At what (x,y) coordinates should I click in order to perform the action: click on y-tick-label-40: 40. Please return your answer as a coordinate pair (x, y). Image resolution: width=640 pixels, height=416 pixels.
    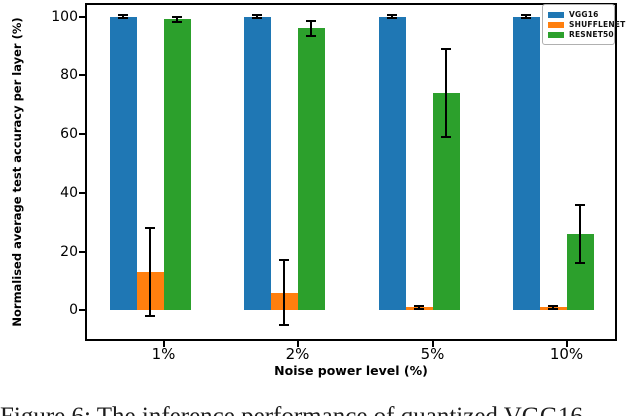
    Looking at the image, I should click on (69, 192).